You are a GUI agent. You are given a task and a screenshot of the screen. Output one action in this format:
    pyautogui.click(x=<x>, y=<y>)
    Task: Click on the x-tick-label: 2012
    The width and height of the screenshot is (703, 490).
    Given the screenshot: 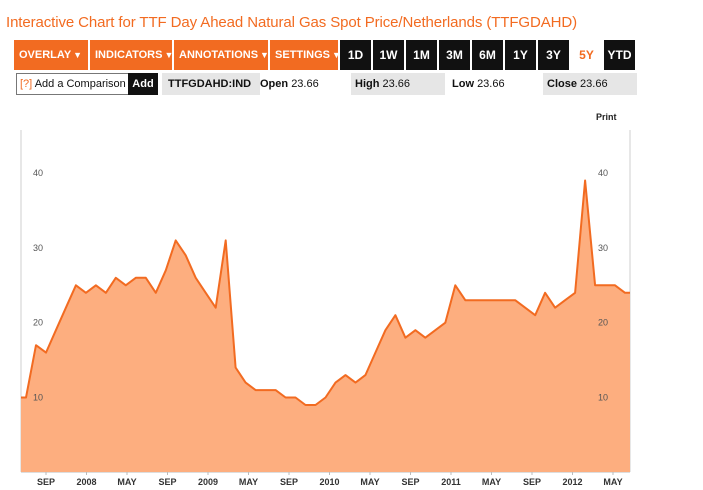 What is the action you would take?
    pyautogui.click(x=572, y=482)
    